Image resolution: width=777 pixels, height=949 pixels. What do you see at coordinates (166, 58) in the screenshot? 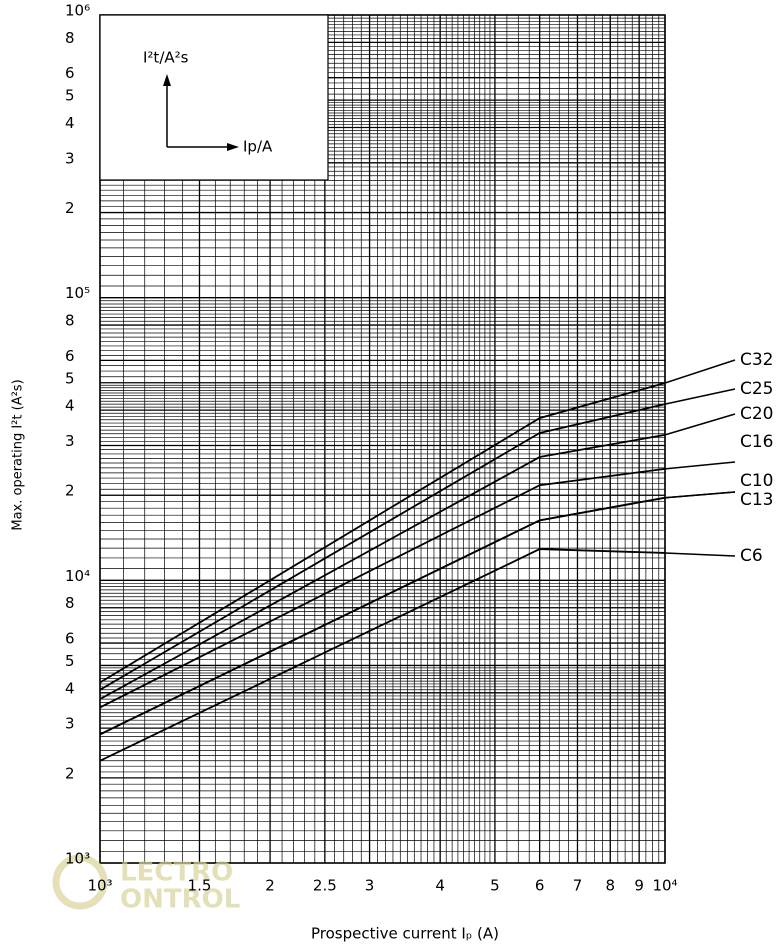
I see `inset-y-label: I²t/A²s` at bounding box center [166, 58].